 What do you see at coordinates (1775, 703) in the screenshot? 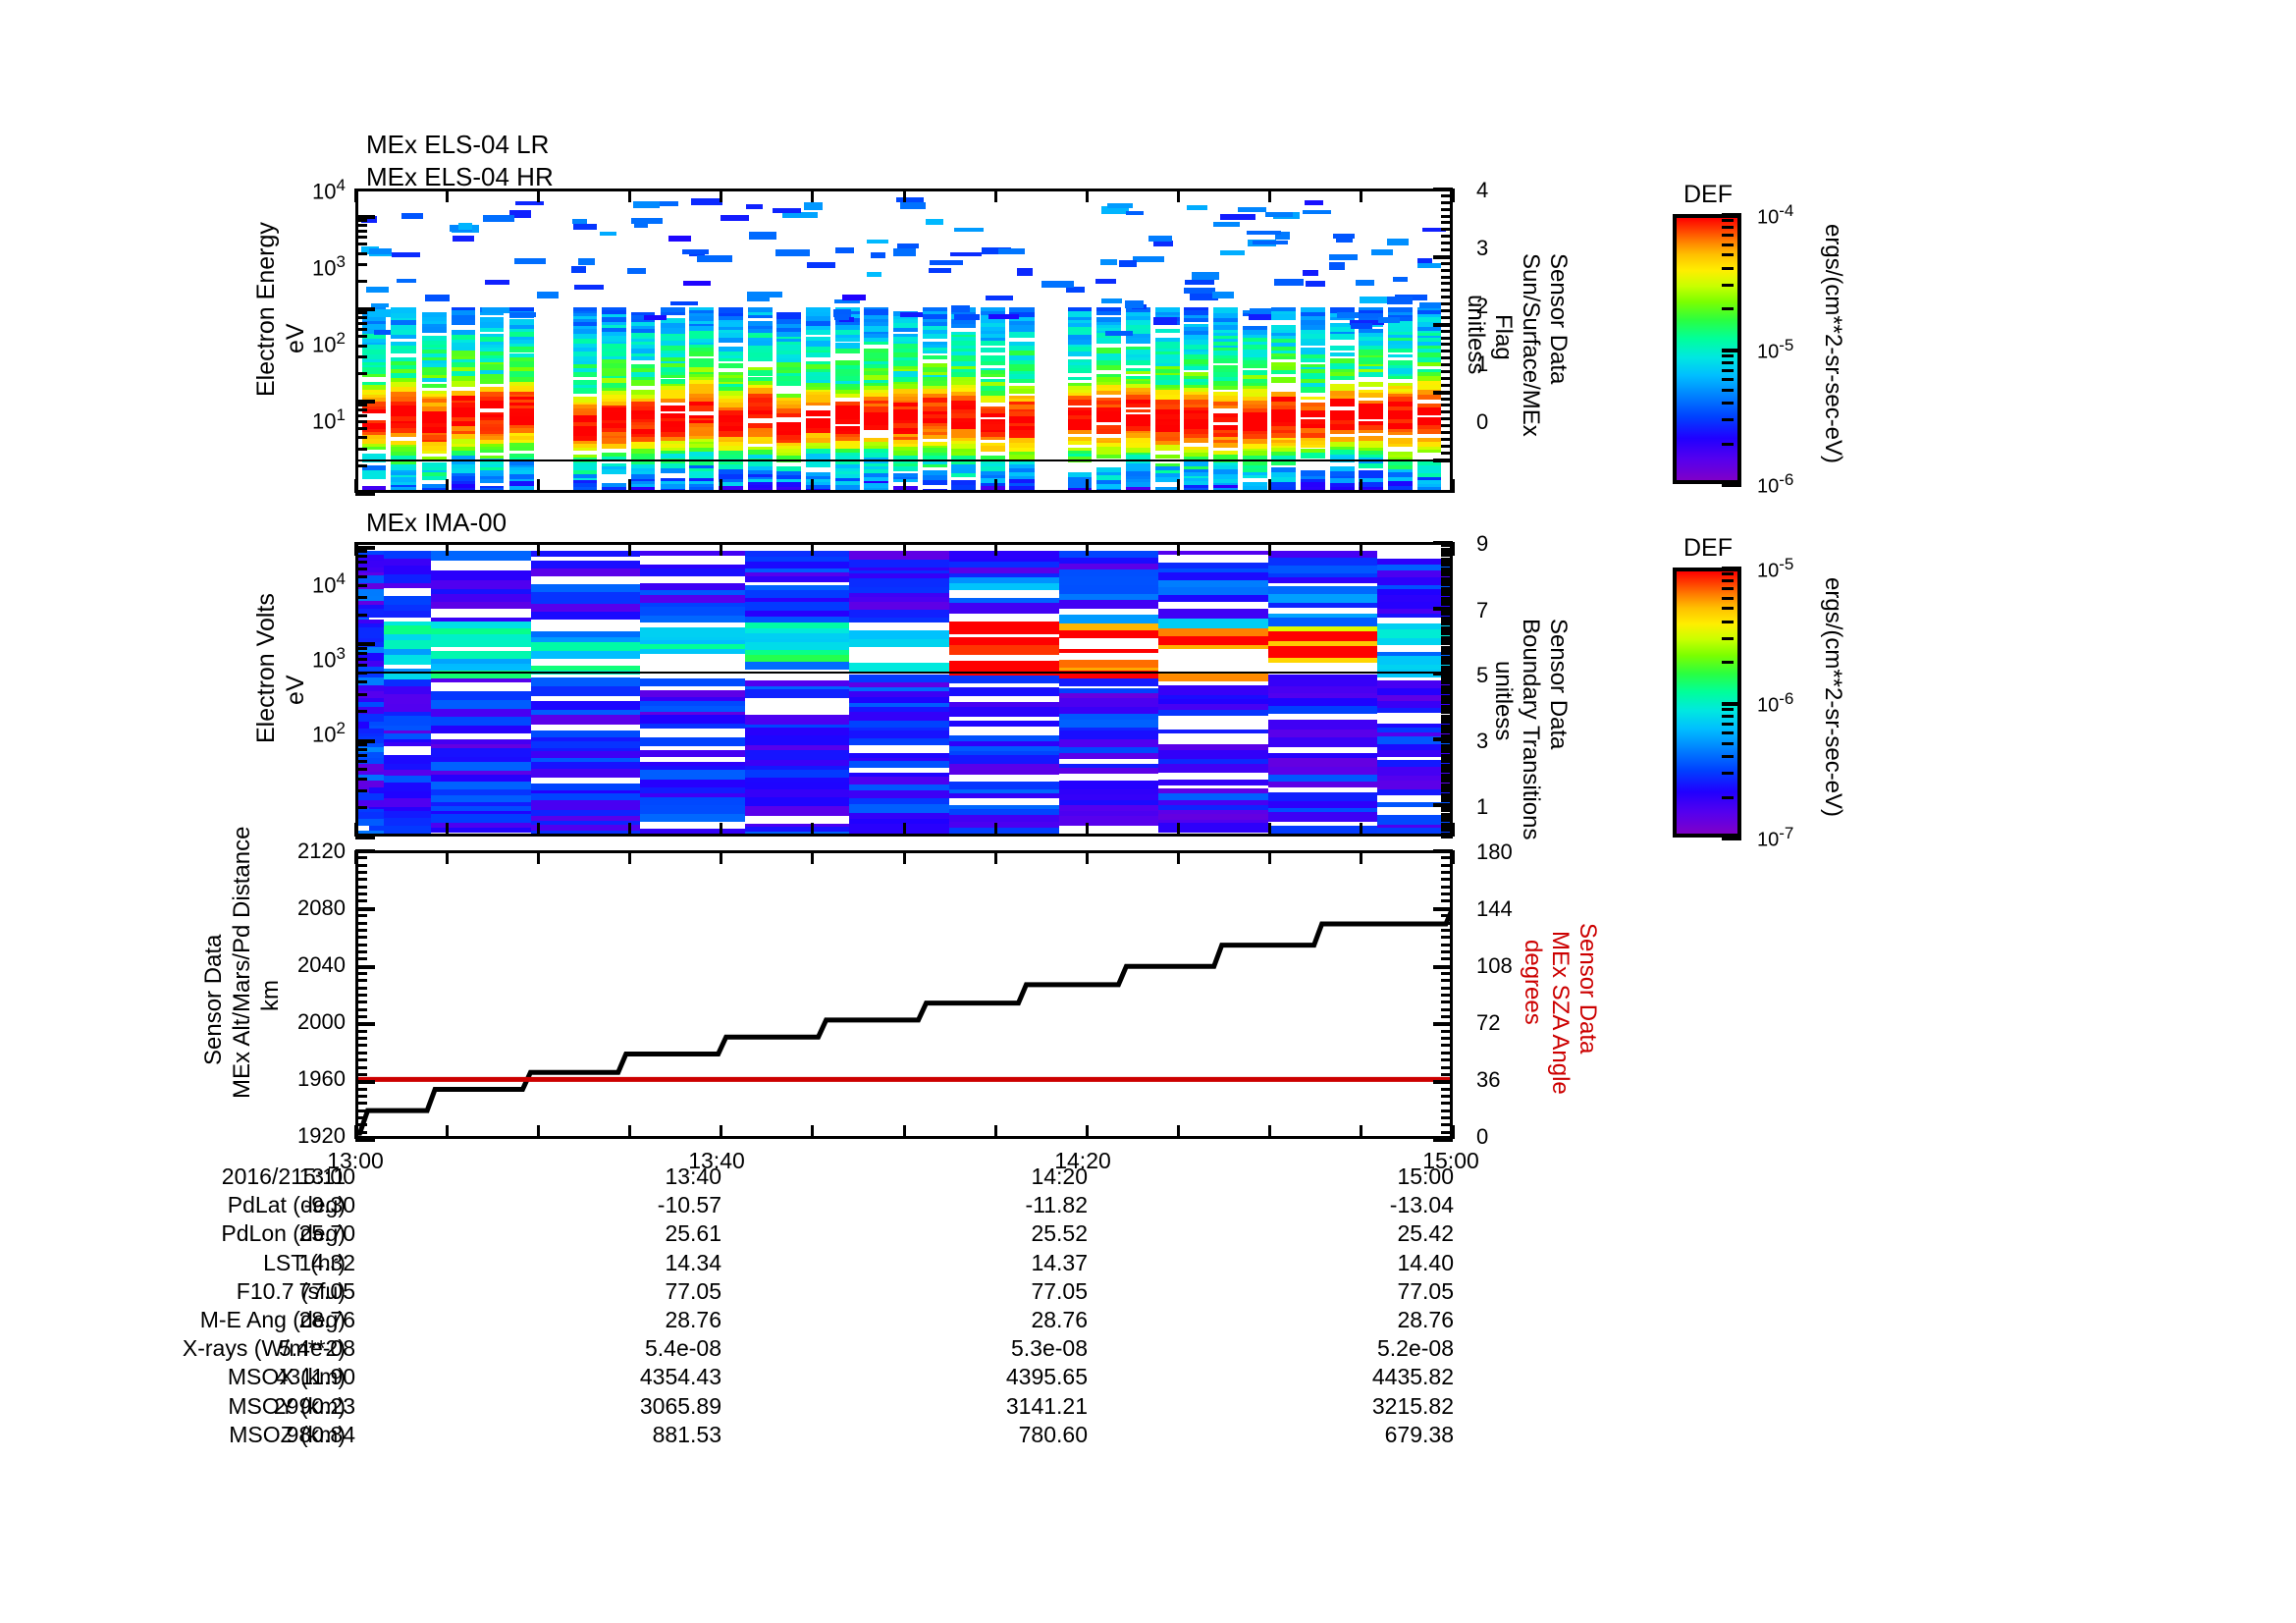
I see `colorbar2-tick-1e-6: 10-6` at bounding box center [1775, 703].